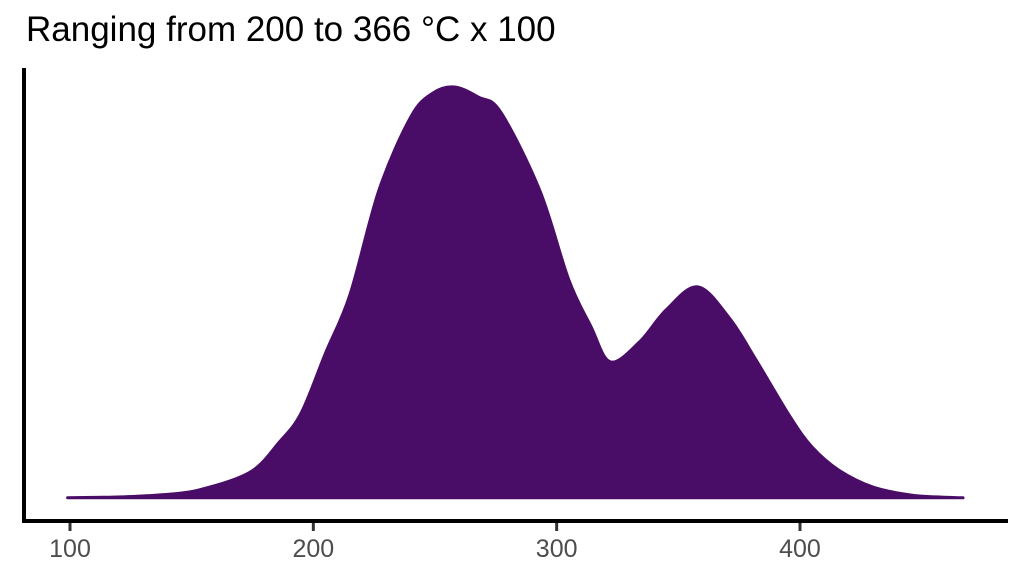  What do you see at coordinates (291, 29) in the screenshot?
I see `chart-title: Ranging from 200 to 366 °C x 100` at bounding box center [291, 29].